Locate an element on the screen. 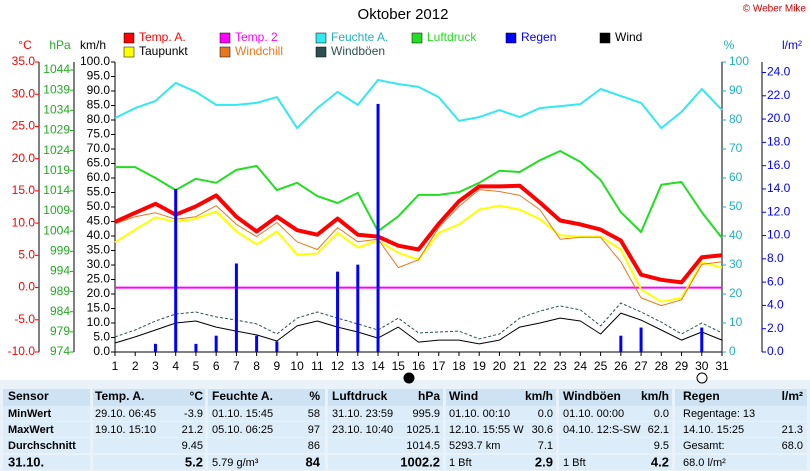  table-cell: 01.10. 00:00 is located at coordinates (593, 414).